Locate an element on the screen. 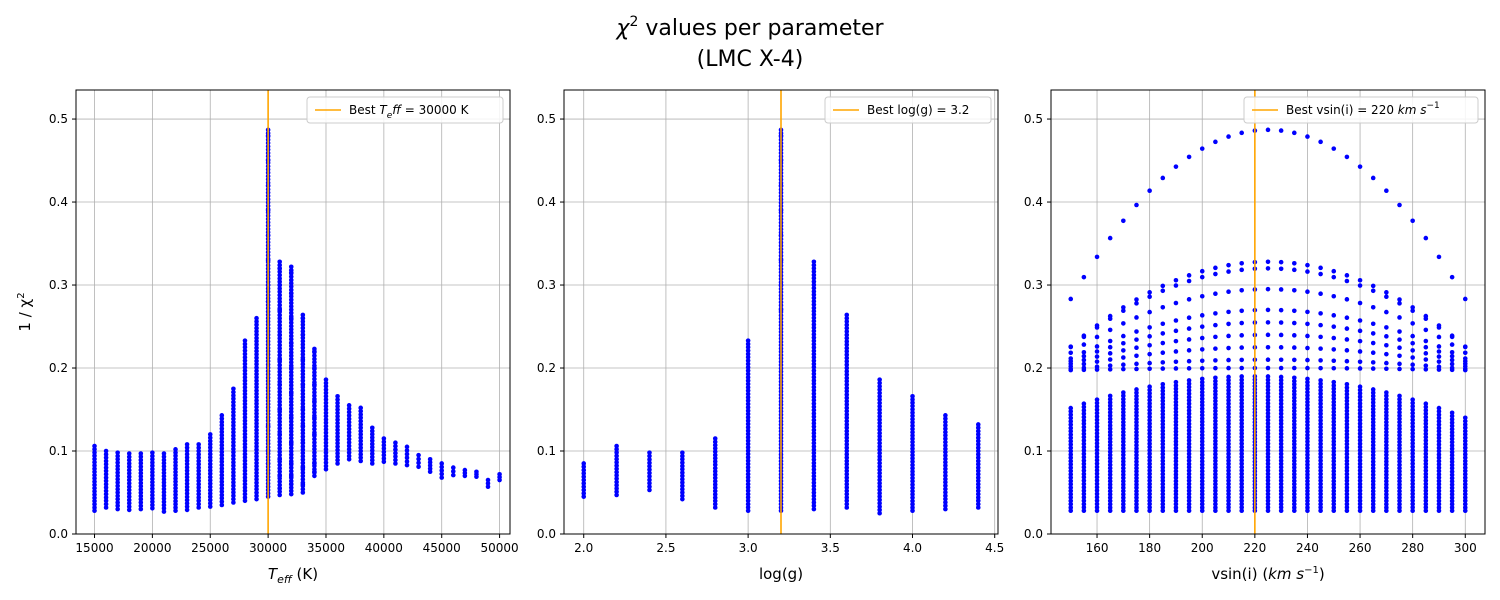 The height and width of the screenshot is (600, 1500). y-tick-label: 0.2 is located at coordinates (1033, 368).